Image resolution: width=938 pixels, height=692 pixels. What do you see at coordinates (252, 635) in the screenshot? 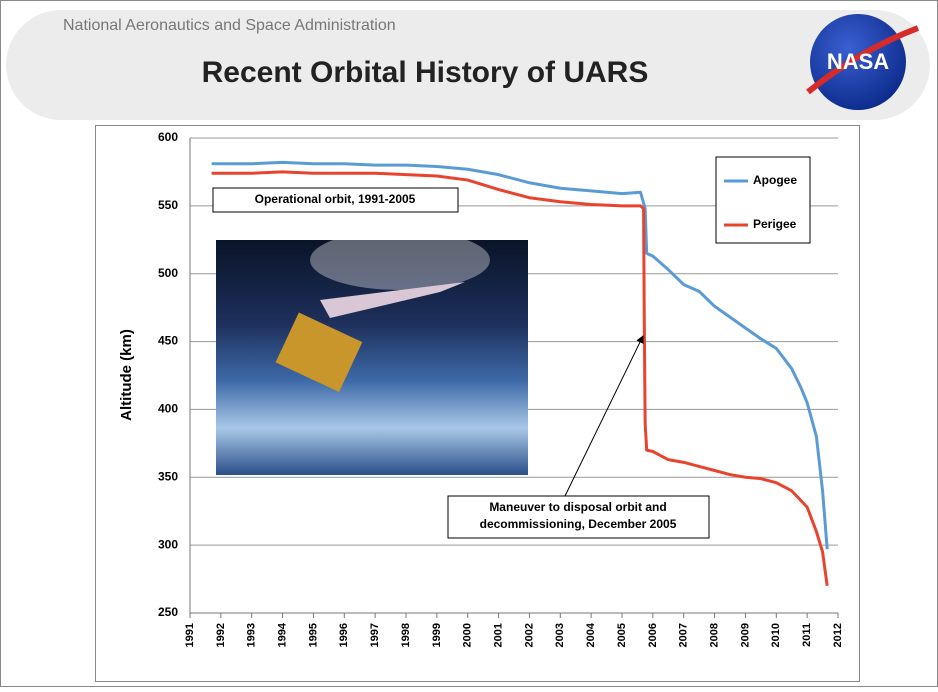
I see `x-tick-label: 1993` at bounding box center [252, 635].